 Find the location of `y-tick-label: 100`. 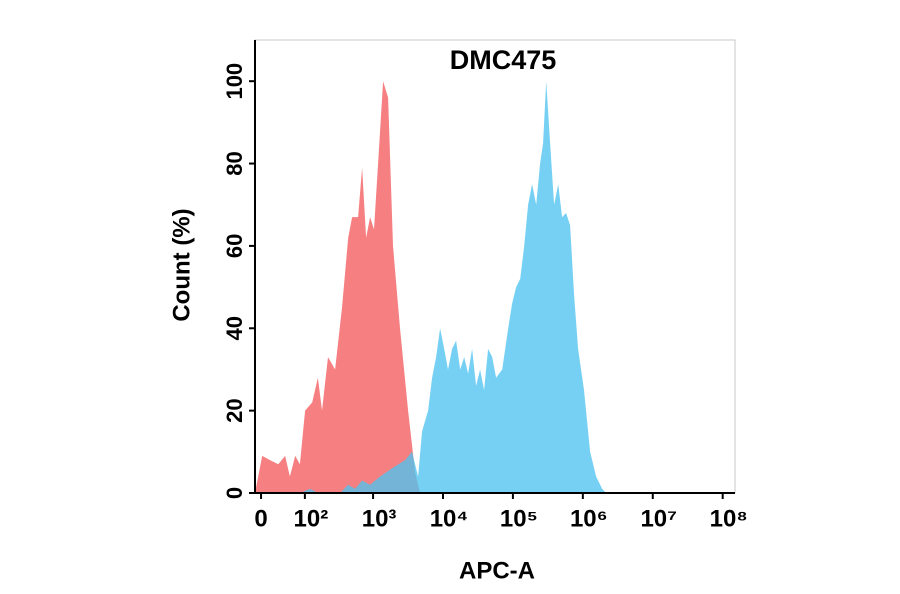

y-tick-label: 100 is located at coordinates (234, 81).